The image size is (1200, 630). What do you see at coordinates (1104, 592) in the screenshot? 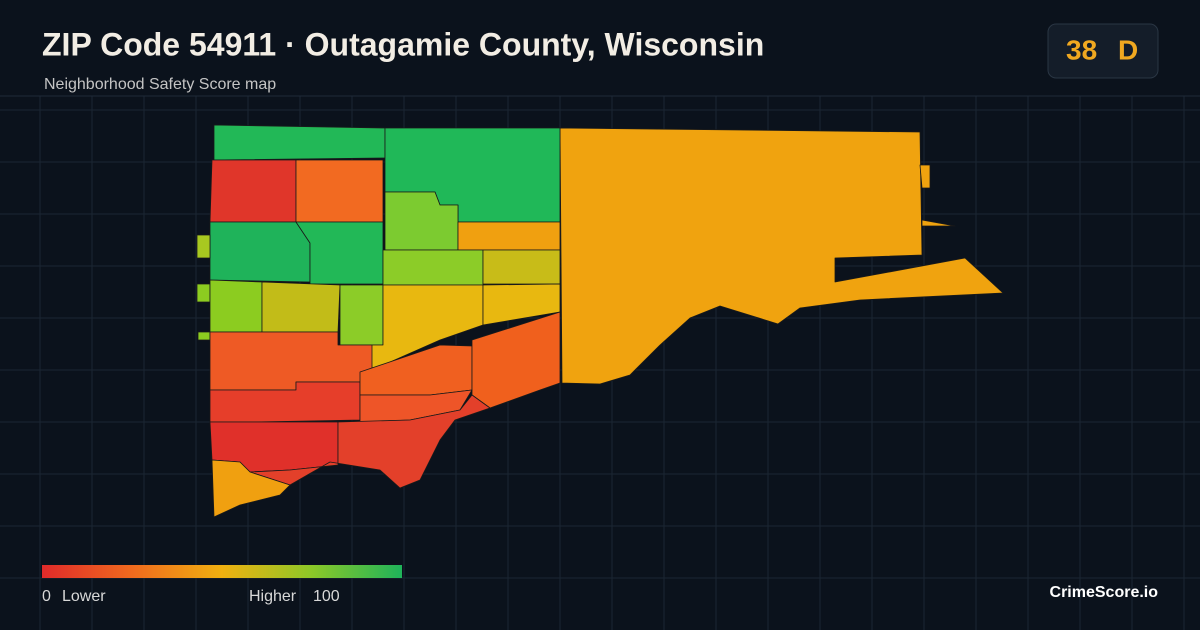
I see `brand: CrimeScore.io` at bounding box center [1104, 592].